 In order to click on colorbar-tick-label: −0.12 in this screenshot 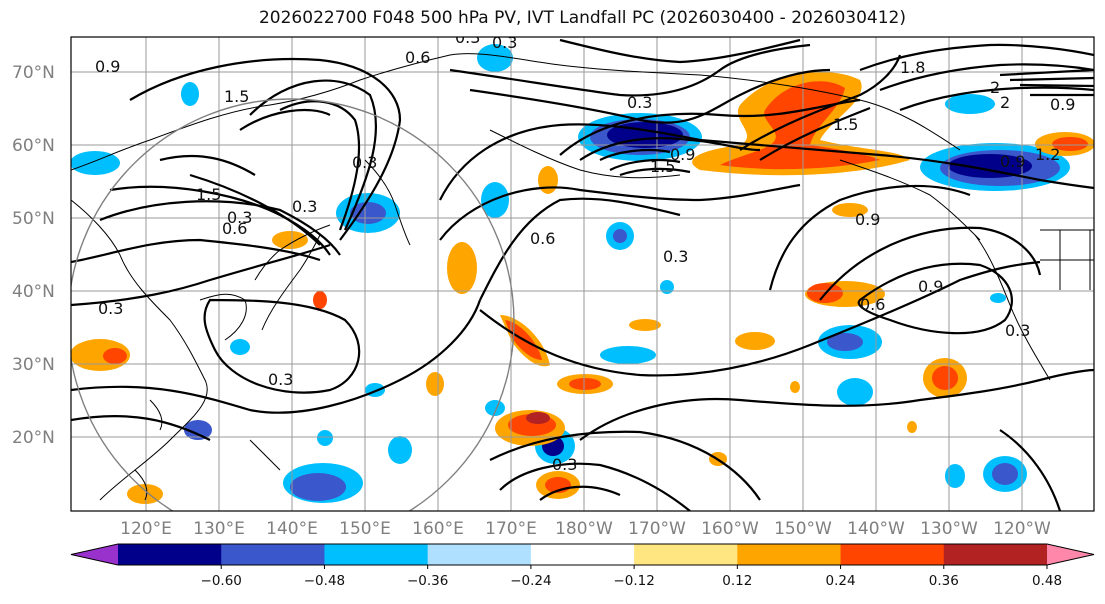, I will do `click(633, 581)`.